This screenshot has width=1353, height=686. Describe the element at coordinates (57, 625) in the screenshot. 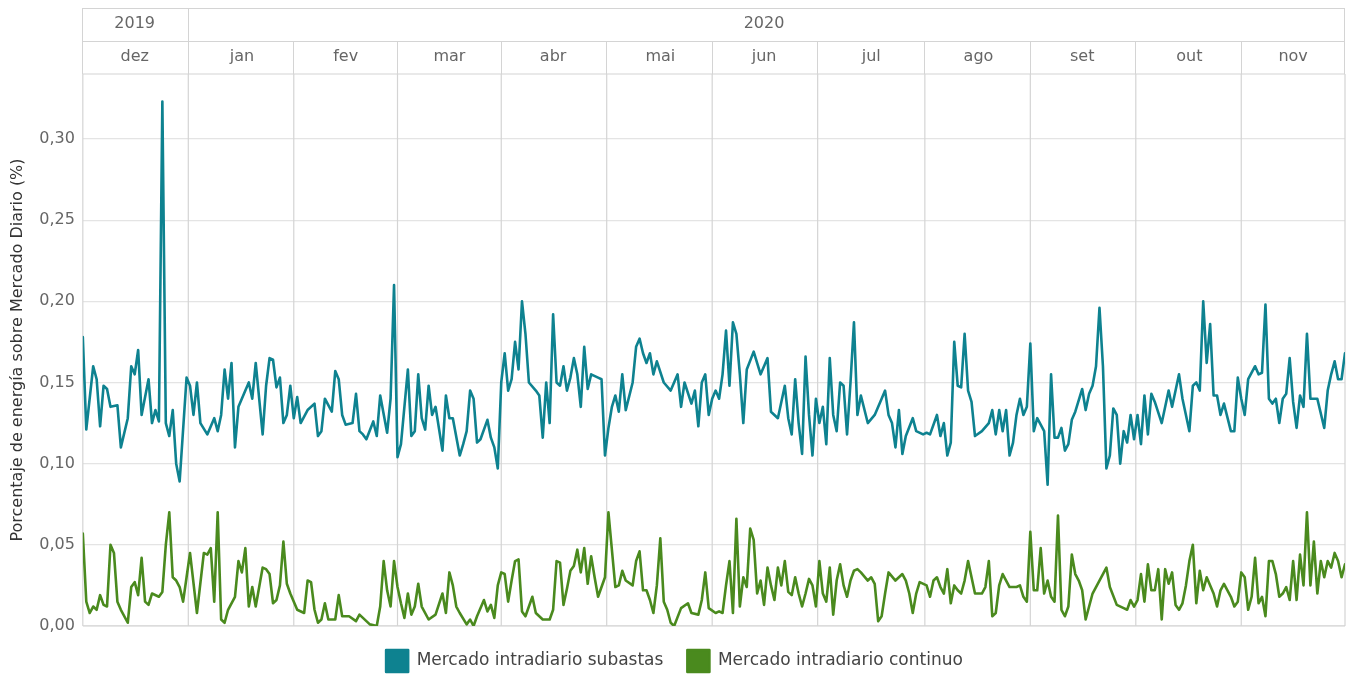

I see `y-tick-label: 0,00` at that location.